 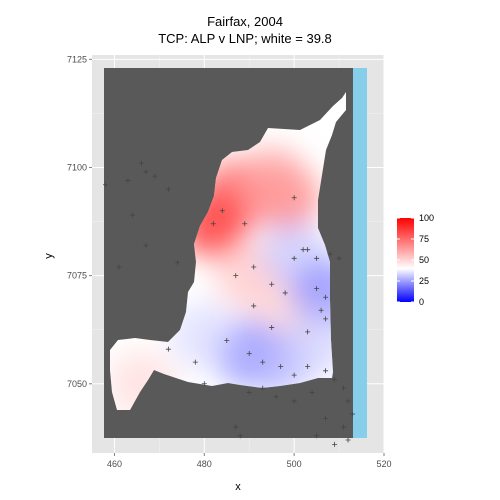 What do you see at coordinates (421, 302) in the screenshot?
I see `legend-label: 0` at bounding box center [421, 302].